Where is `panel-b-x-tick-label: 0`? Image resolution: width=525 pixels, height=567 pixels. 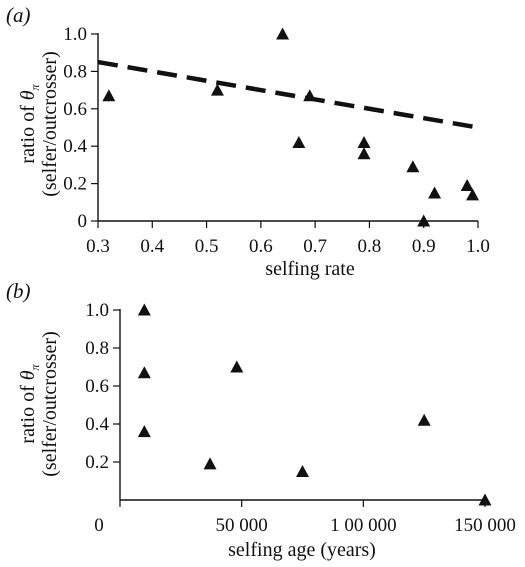
panel-b-x-tick-label: 0 is located at coordinates (99, 525).